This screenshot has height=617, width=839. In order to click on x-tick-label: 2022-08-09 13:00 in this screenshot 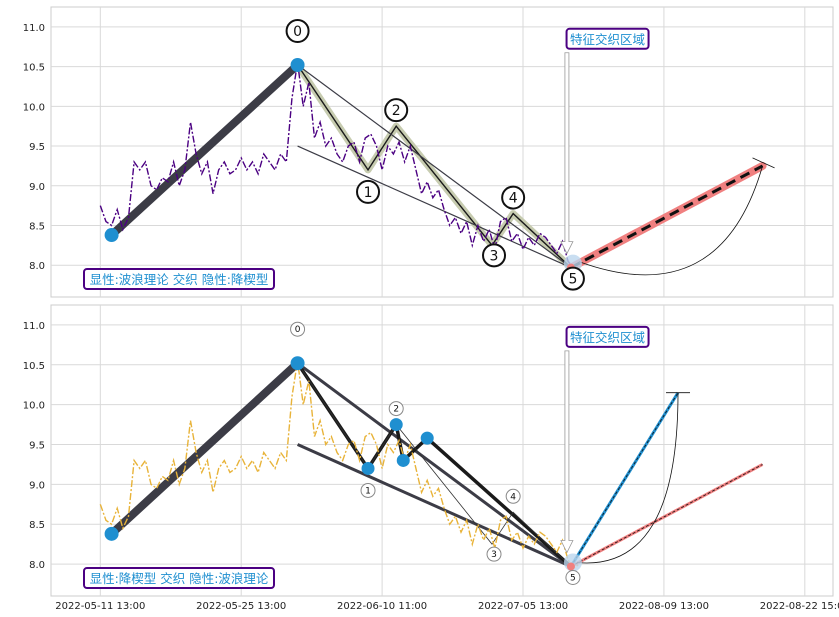, I will do `click(664, 606)`.